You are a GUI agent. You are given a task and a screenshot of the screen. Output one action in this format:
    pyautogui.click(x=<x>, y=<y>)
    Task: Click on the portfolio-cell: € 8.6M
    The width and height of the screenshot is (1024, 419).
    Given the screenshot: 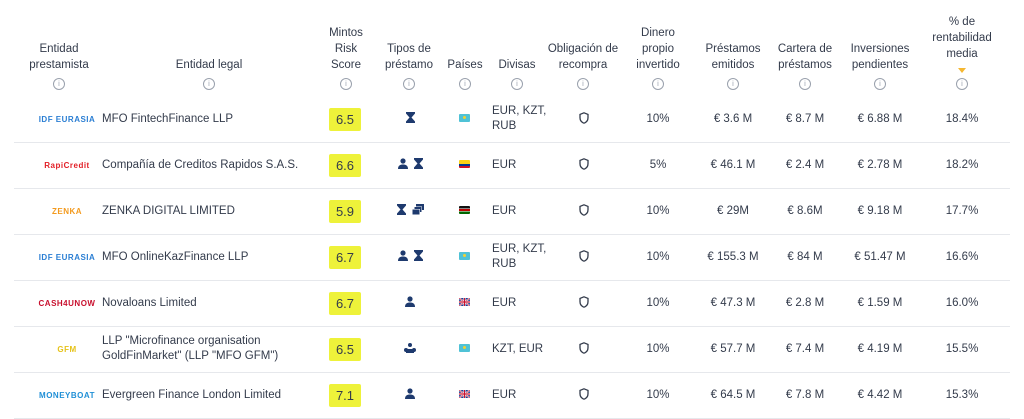 What is the action you would take?
    pyautogui.click(x=805, y=211)
    